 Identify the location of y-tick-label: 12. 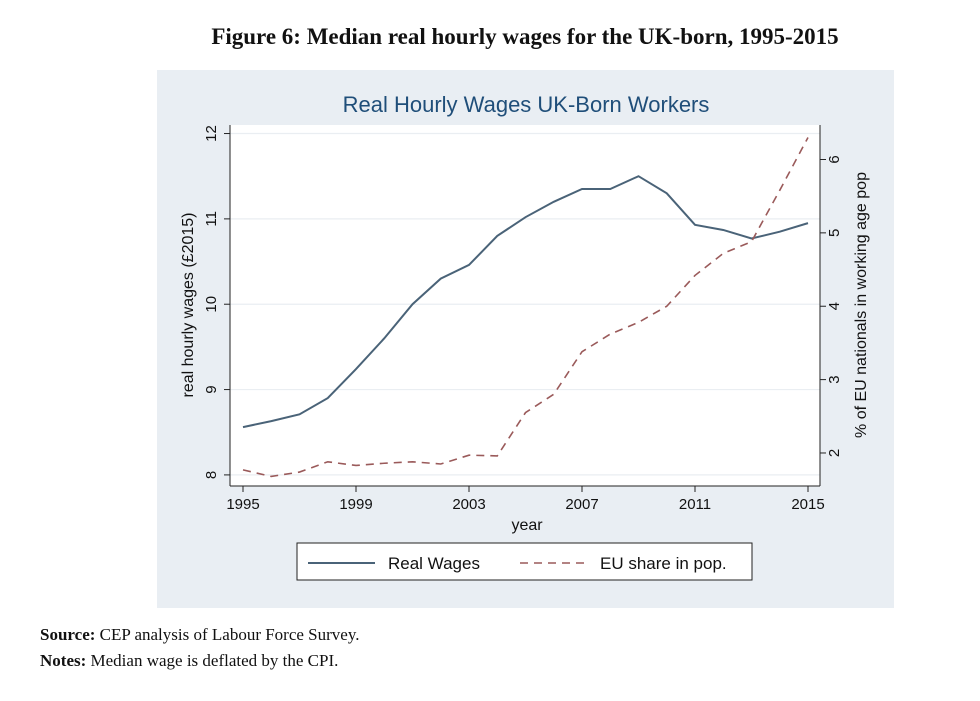
(211, 133).